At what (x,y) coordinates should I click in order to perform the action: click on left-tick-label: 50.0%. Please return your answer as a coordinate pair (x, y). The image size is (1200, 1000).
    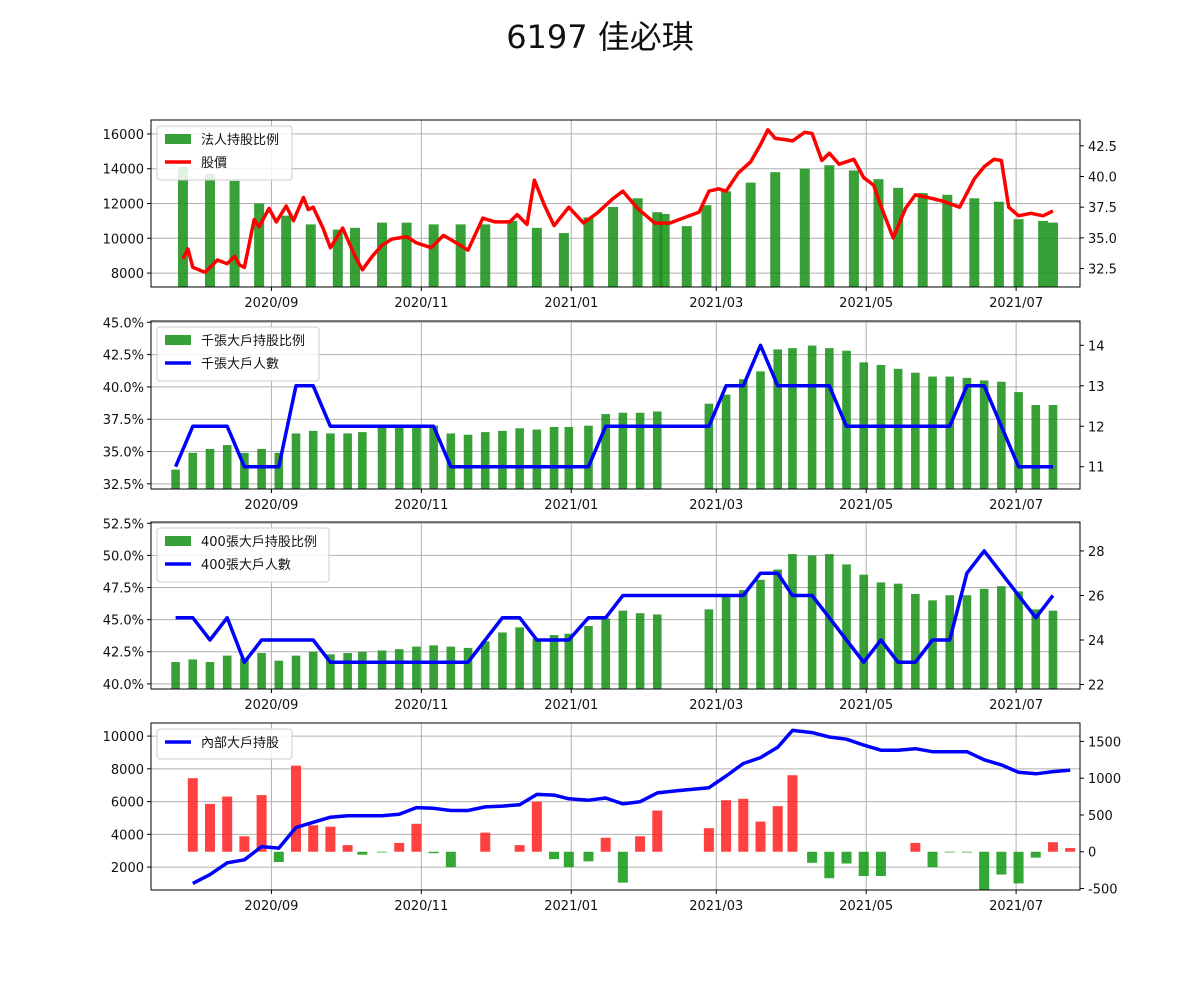
    Looking at the image, I should click on (123, 556).